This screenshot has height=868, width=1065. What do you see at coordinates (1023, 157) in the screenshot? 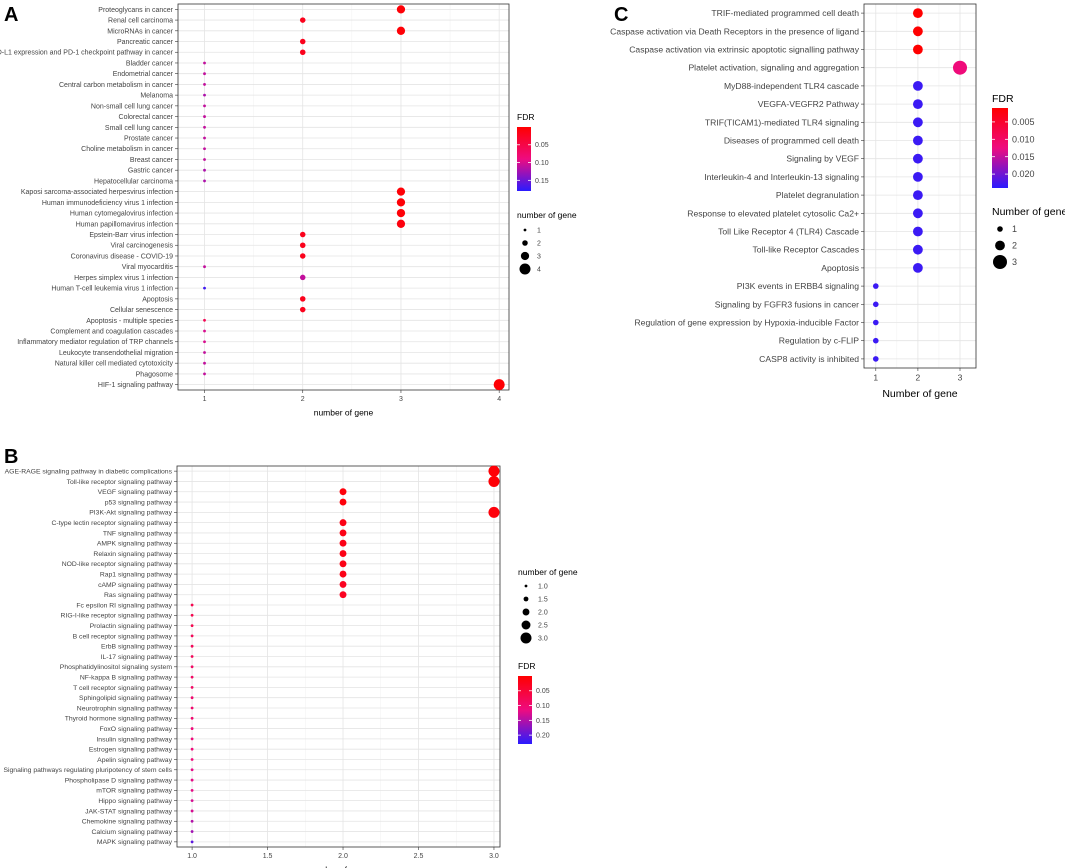
I see `fdr-tick-label: 0.015` at bounding box center [1023, 157].